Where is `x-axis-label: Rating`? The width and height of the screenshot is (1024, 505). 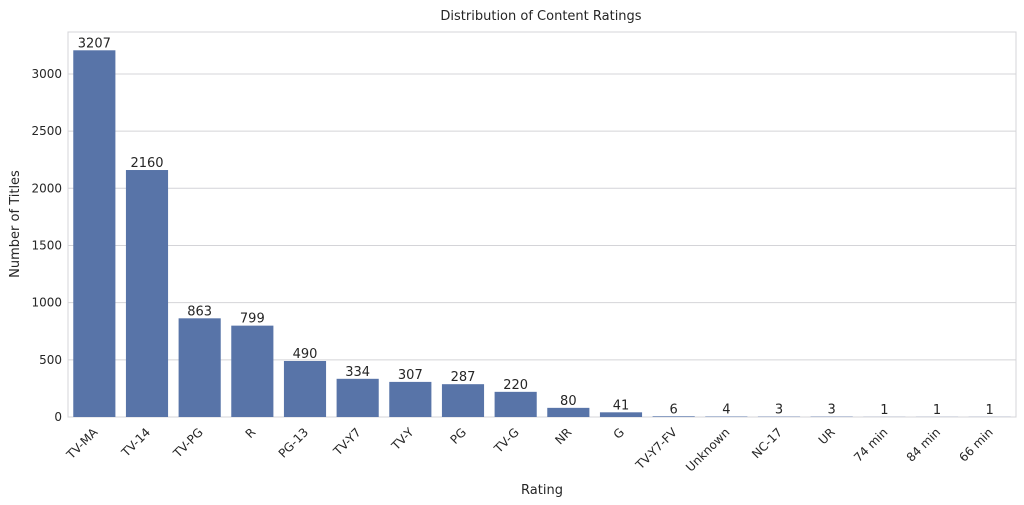 x-axis-label: Rating is located at coordinates (542, 490).